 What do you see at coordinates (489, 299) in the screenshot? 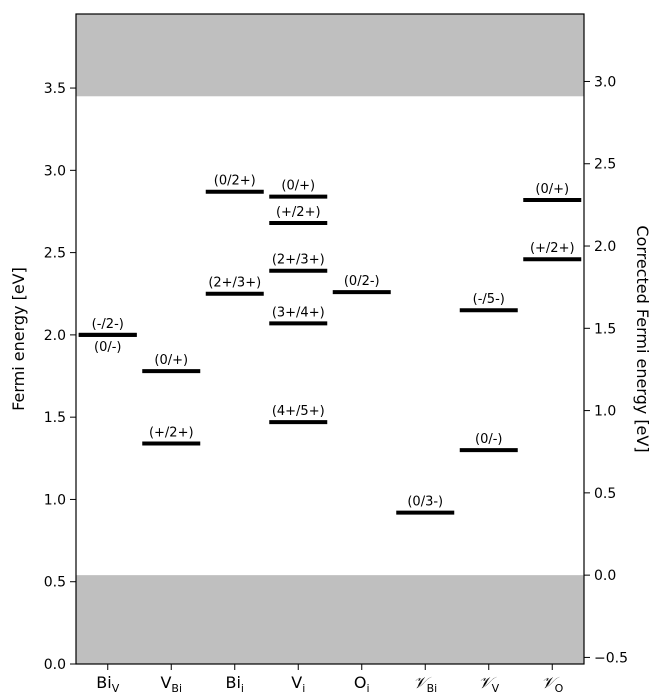
I see `level-label: (-/5-)` at bounding box center [489, 299].